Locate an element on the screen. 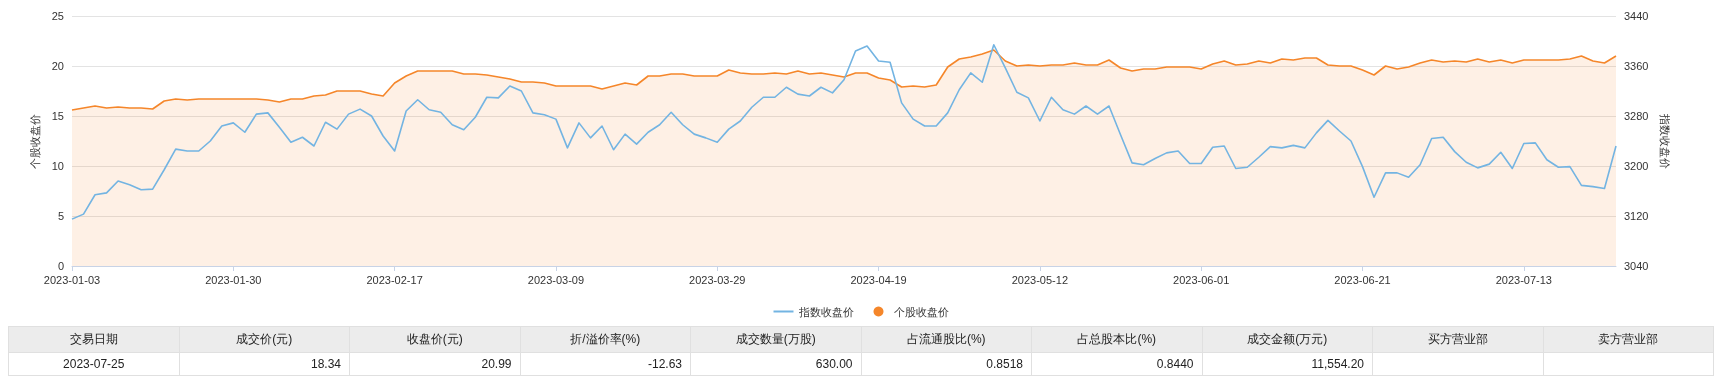 The width and height of the screenshot is (1722, 392). category-label: 成交数量(万股) is located at coordinates (775, 339).